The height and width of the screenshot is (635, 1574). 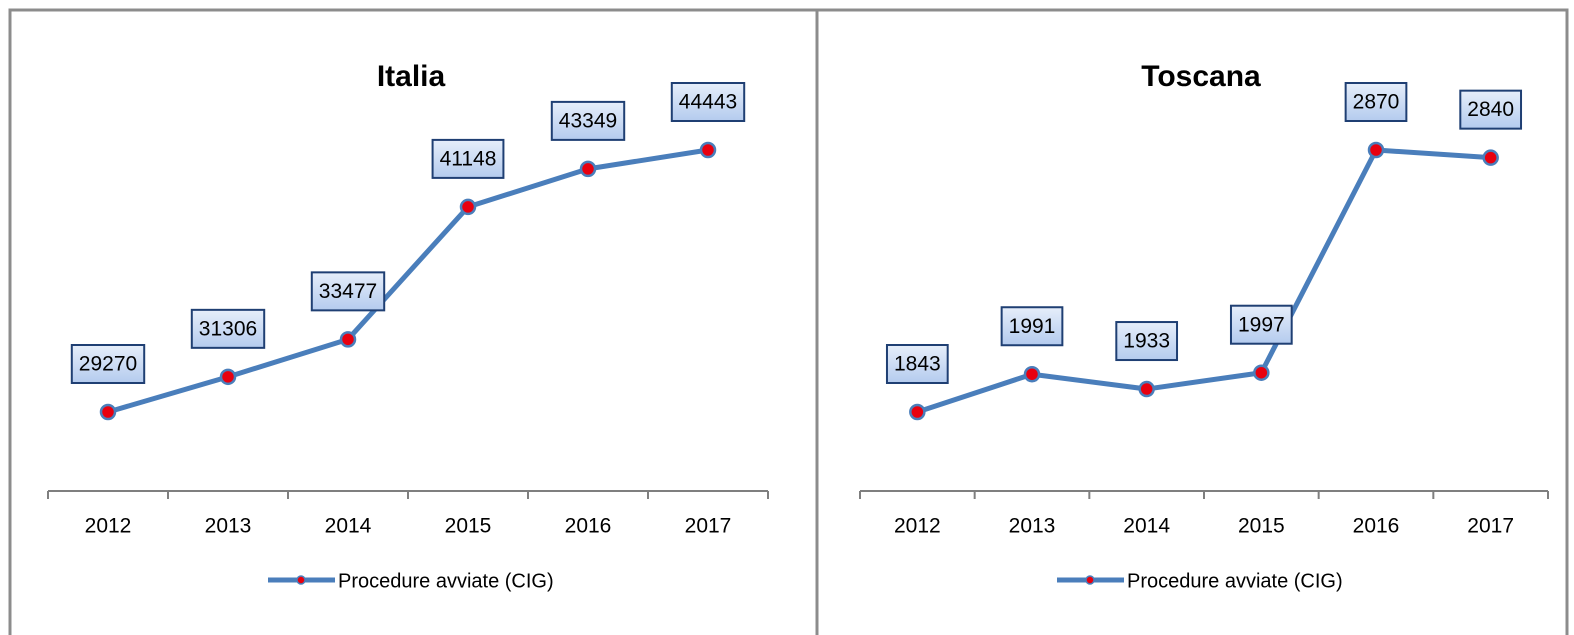 I want to click on value-label: 41148, so click(x=468, y=158).